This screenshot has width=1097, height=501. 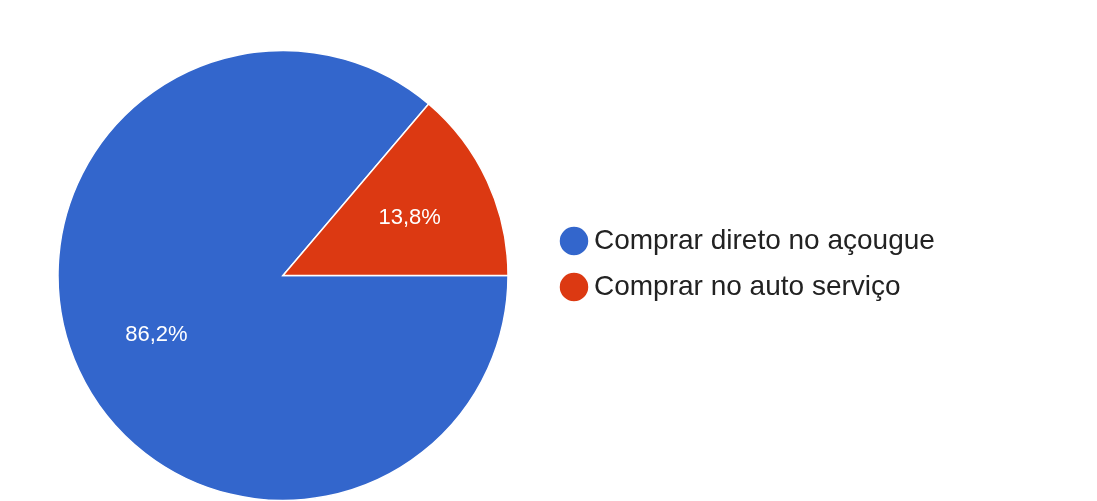 What do you see at coordinates (764, 239) in the screenshot?
I see `legend-label: Comprar direto no açougue` at bounding box center [764, 239].